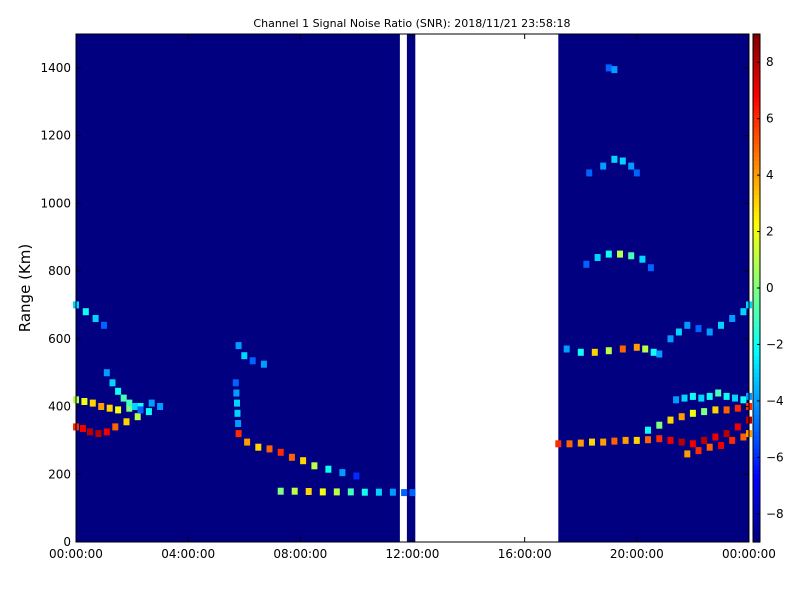  I want to click on colorbar-tick-label: 6, so click(770, 119).